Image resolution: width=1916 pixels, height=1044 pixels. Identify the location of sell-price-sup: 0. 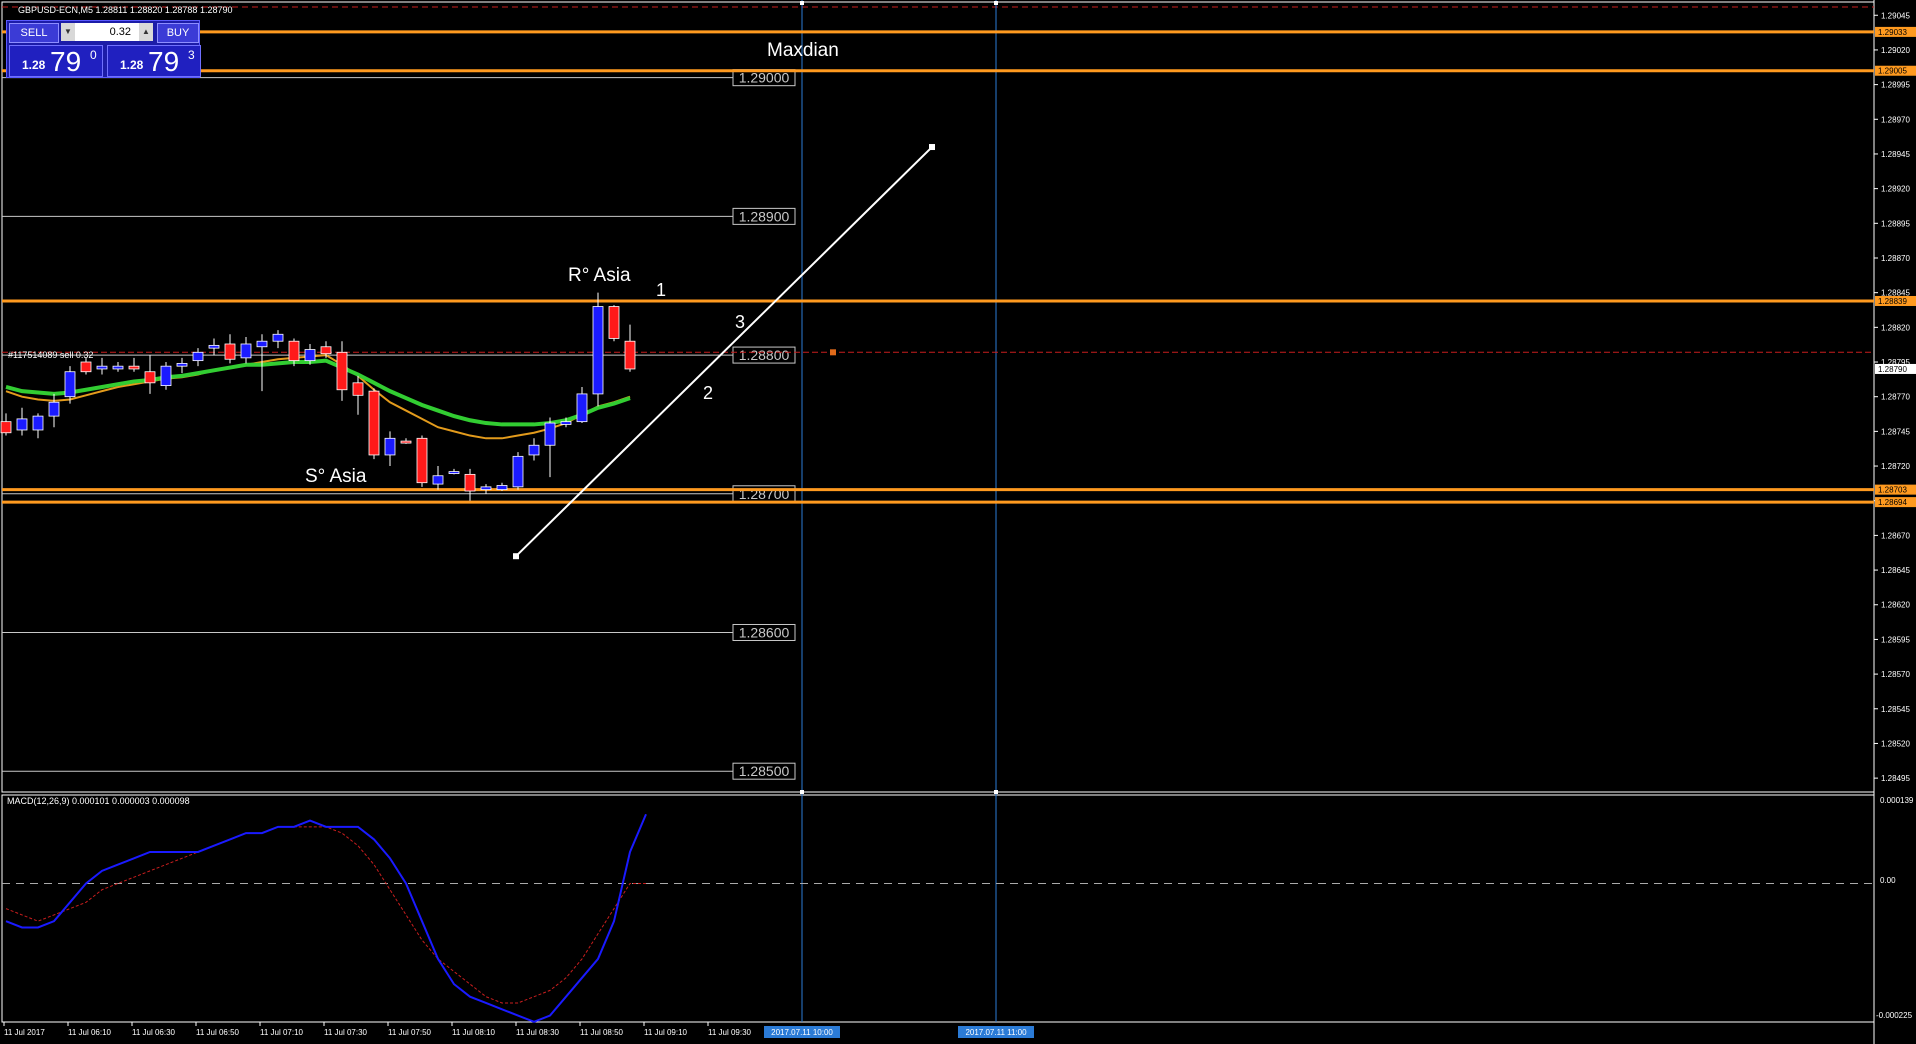
(93, 55).